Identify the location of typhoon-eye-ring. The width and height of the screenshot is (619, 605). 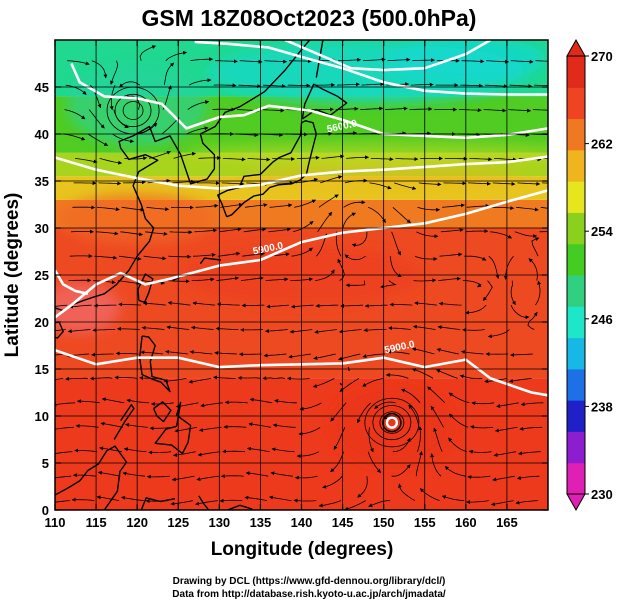
(392, 422).